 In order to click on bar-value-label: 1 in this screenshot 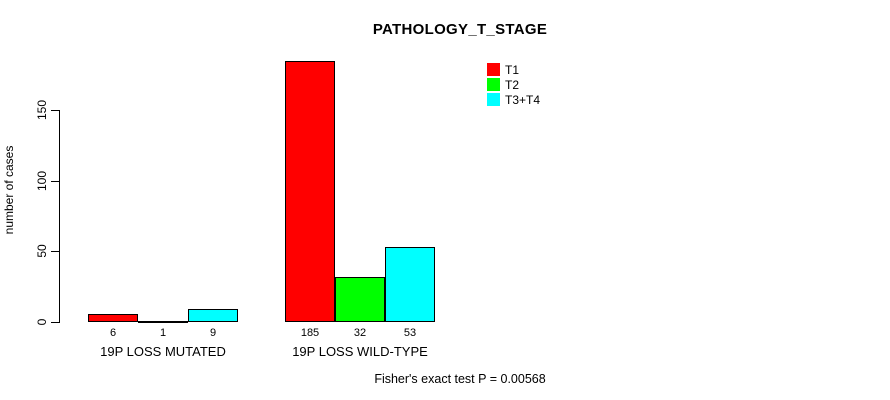, I will do `click(163, 333)`.